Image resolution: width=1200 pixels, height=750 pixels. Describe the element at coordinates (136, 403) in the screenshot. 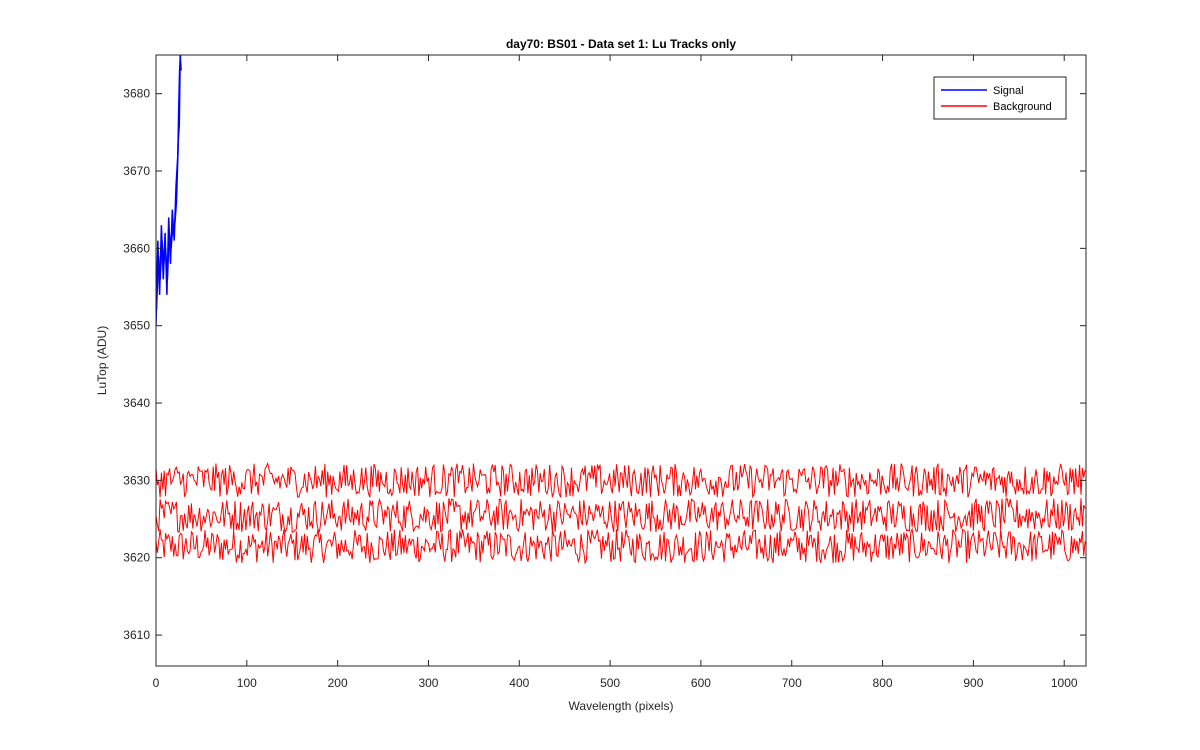

I see `y-tick-label: 3640` at that location.